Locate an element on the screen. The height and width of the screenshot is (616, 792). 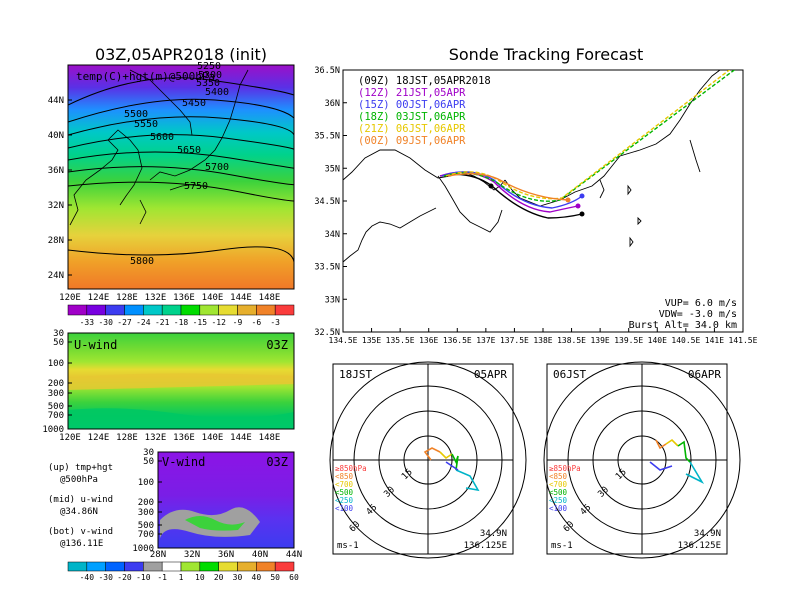
hodograph-time: 18JST is located at coordinates (355, 374).